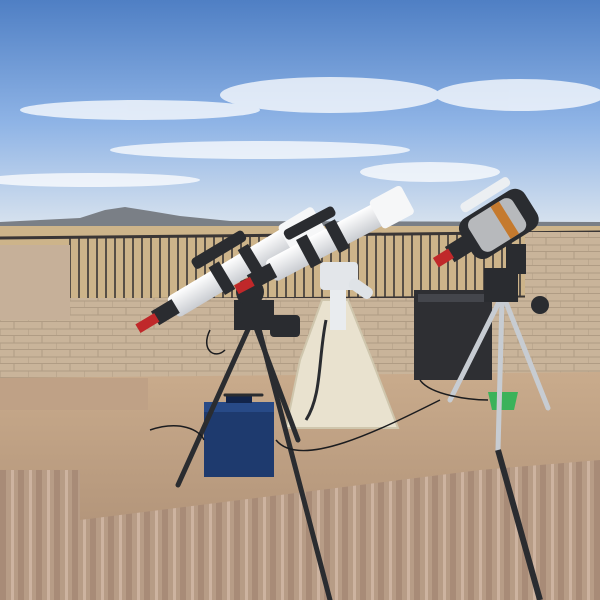  Describe the element at coordinates (499, 375) in the screenshot. I see `right-tripod` at that location.